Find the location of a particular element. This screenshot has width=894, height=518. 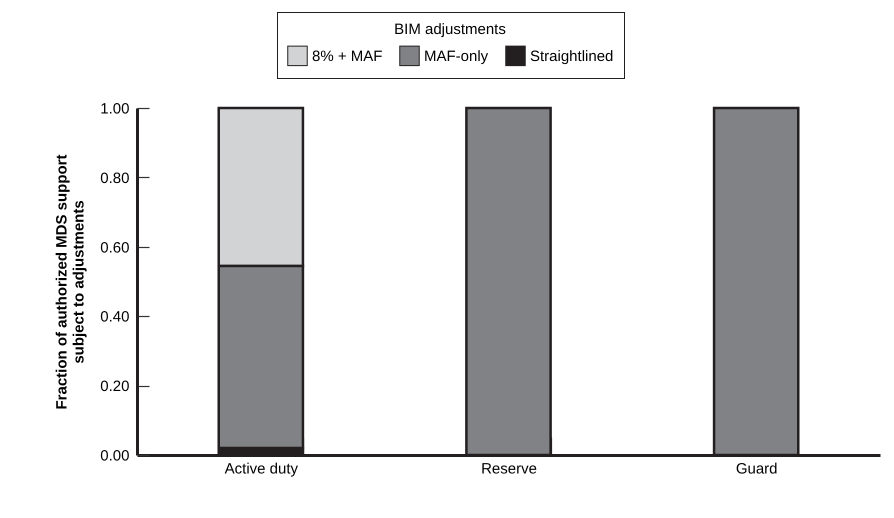

y-tick-label: 0.60 is located at coordinates (115, 247).